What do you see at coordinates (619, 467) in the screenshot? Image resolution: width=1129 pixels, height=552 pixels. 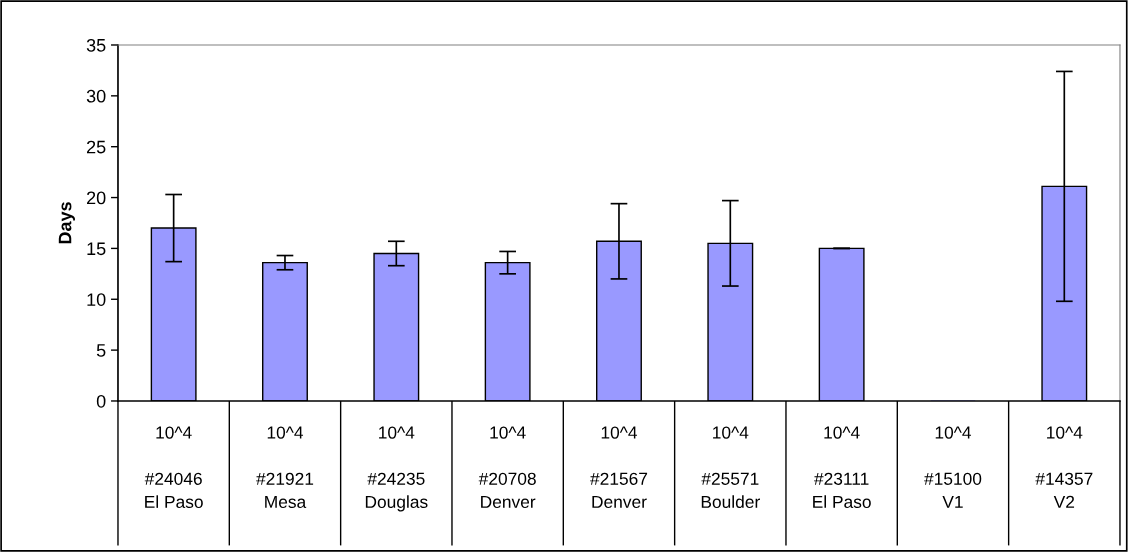 I see `category-label: 10^4 #21567 Denver` at bounding box center [619, 467].